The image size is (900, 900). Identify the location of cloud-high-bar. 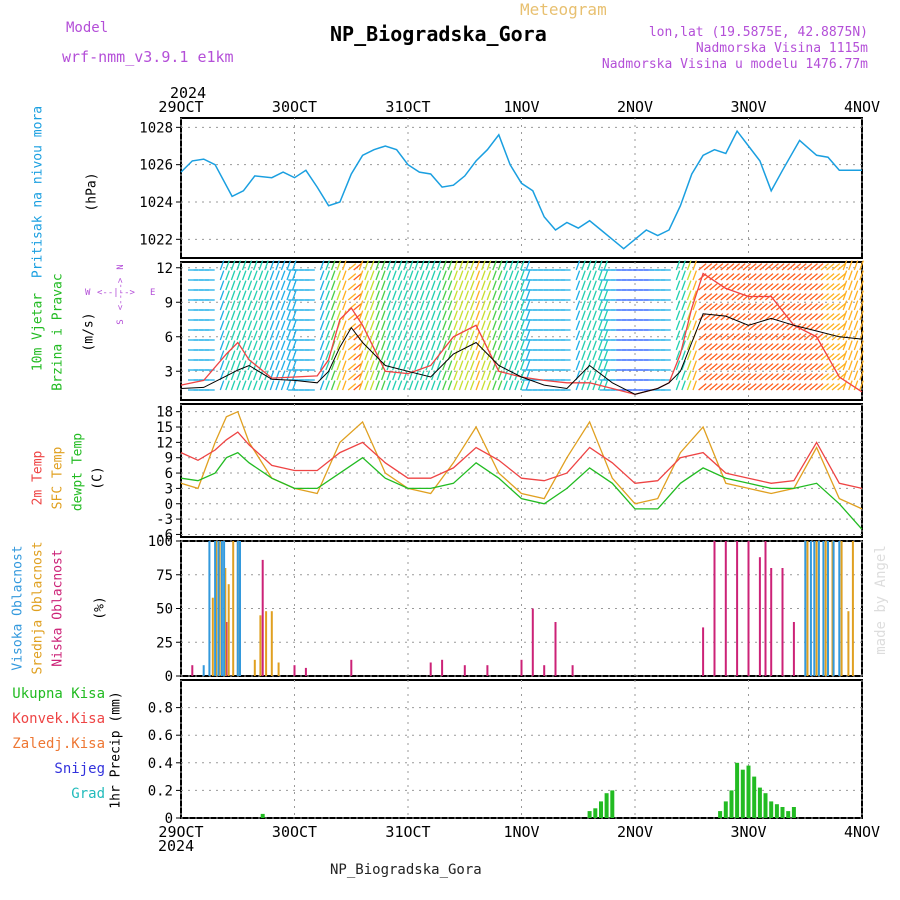
(814, 608).